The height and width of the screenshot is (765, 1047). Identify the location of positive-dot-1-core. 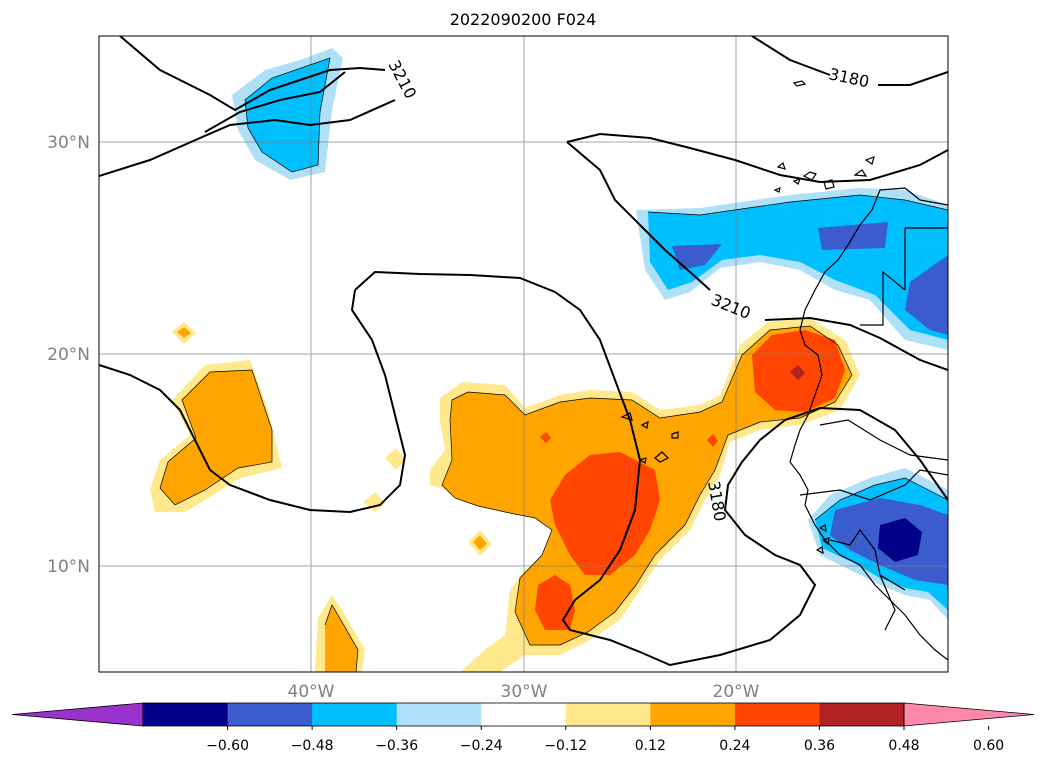
(184, 332).